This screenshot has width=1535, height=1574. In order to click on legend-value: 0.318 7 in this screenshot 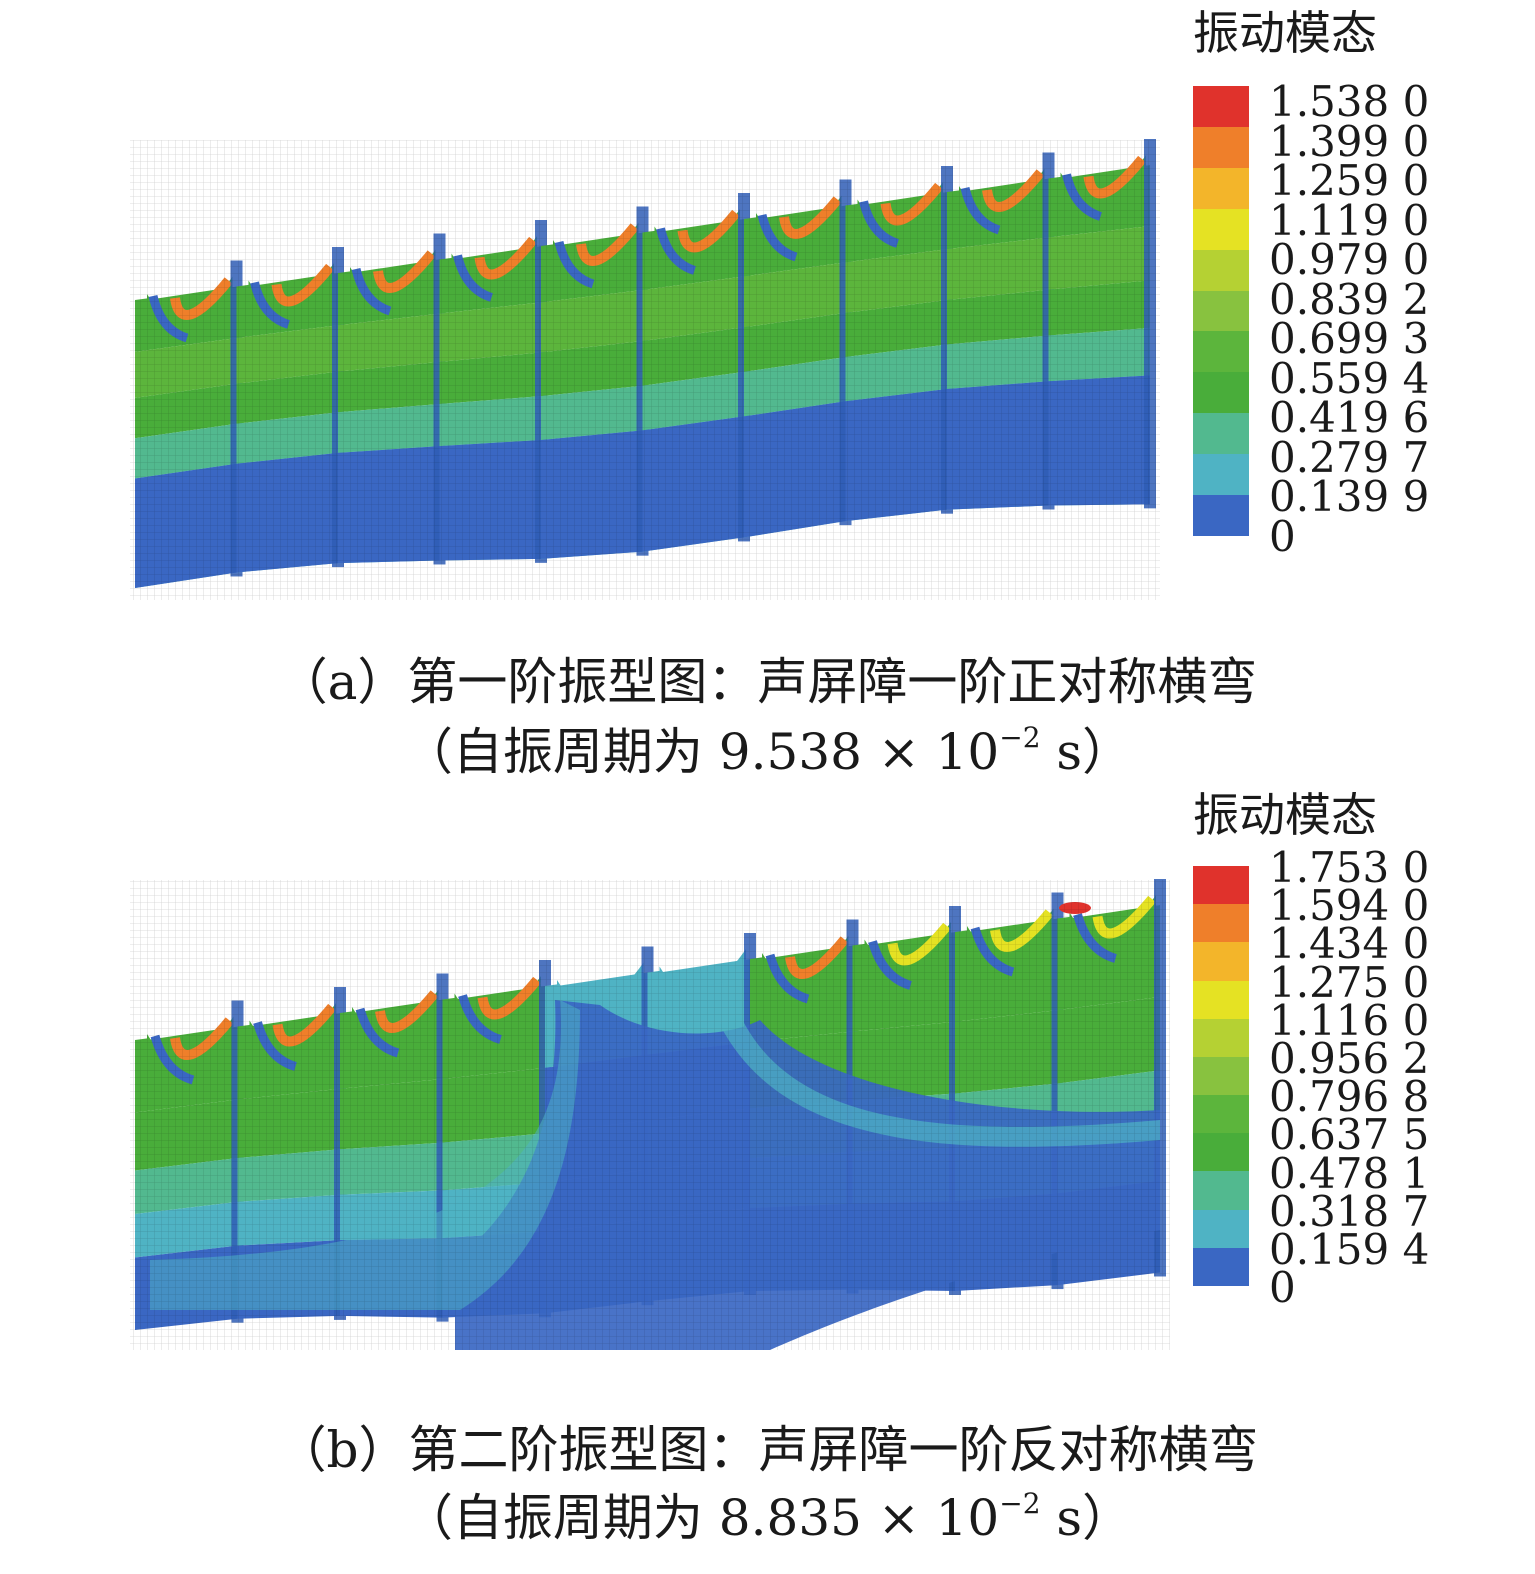, I will do `click(1349, 1211)`.